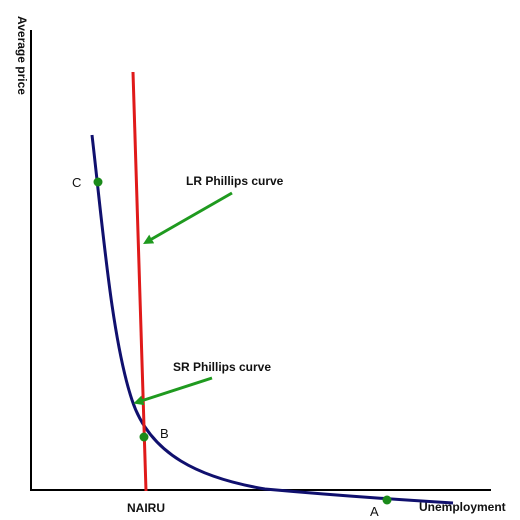 The height and width of the screenshot is (520, 520). I want to click on y-axis-label: Average price, so click(22, 55).